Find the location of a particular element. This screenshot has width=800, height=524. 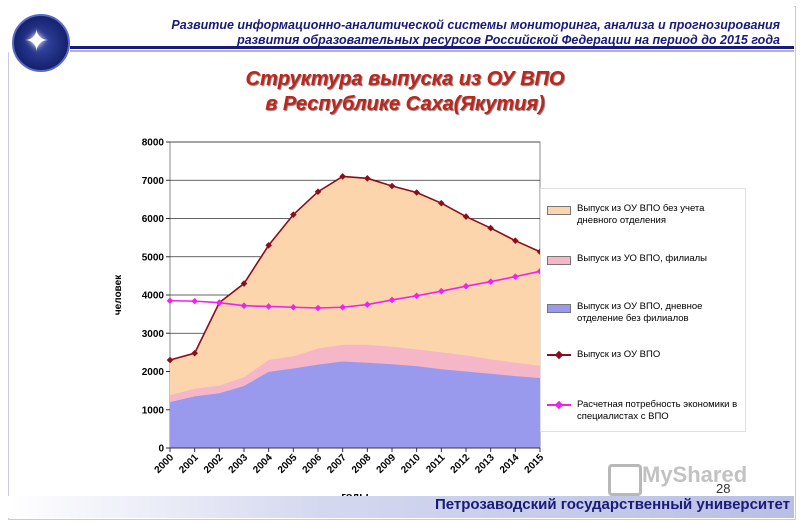

y-axis-label: человек is located at coordinates (118, 294).